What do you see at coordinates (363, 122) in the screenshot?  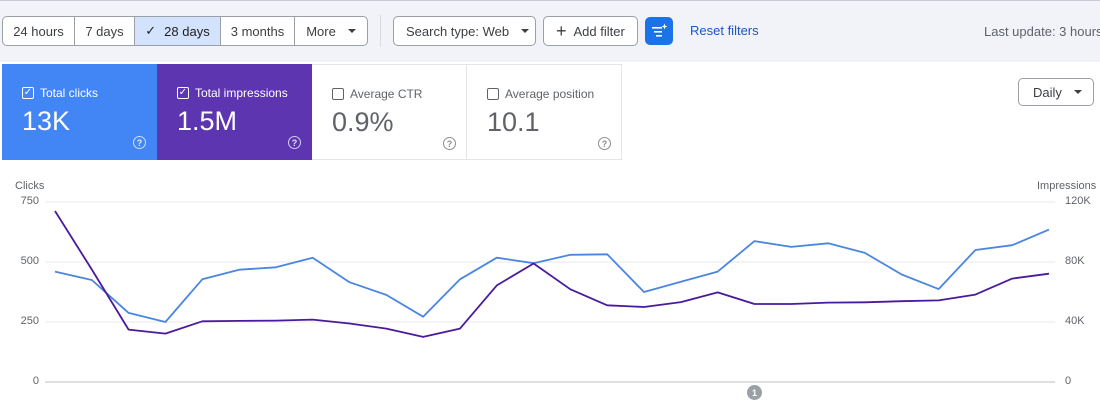 I see `metric-value: 0.9%` at bounding box center [363, 122].